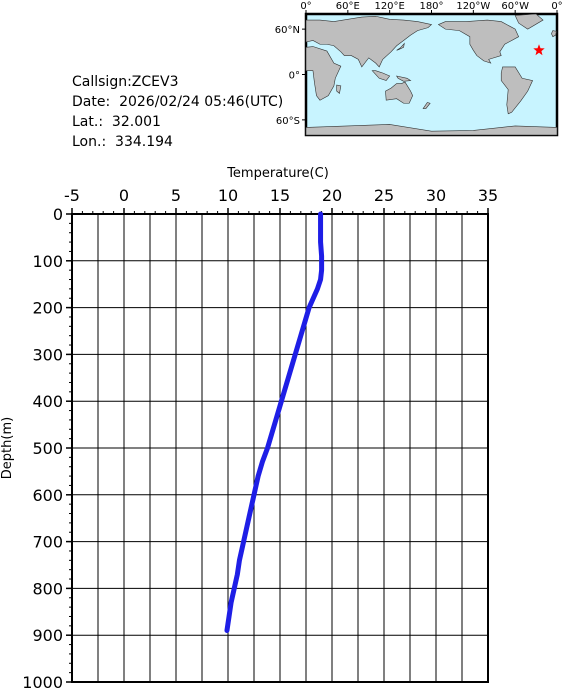 The image size is (564, 690). I want to click on x-tick-label: 0, so click(124, 195).